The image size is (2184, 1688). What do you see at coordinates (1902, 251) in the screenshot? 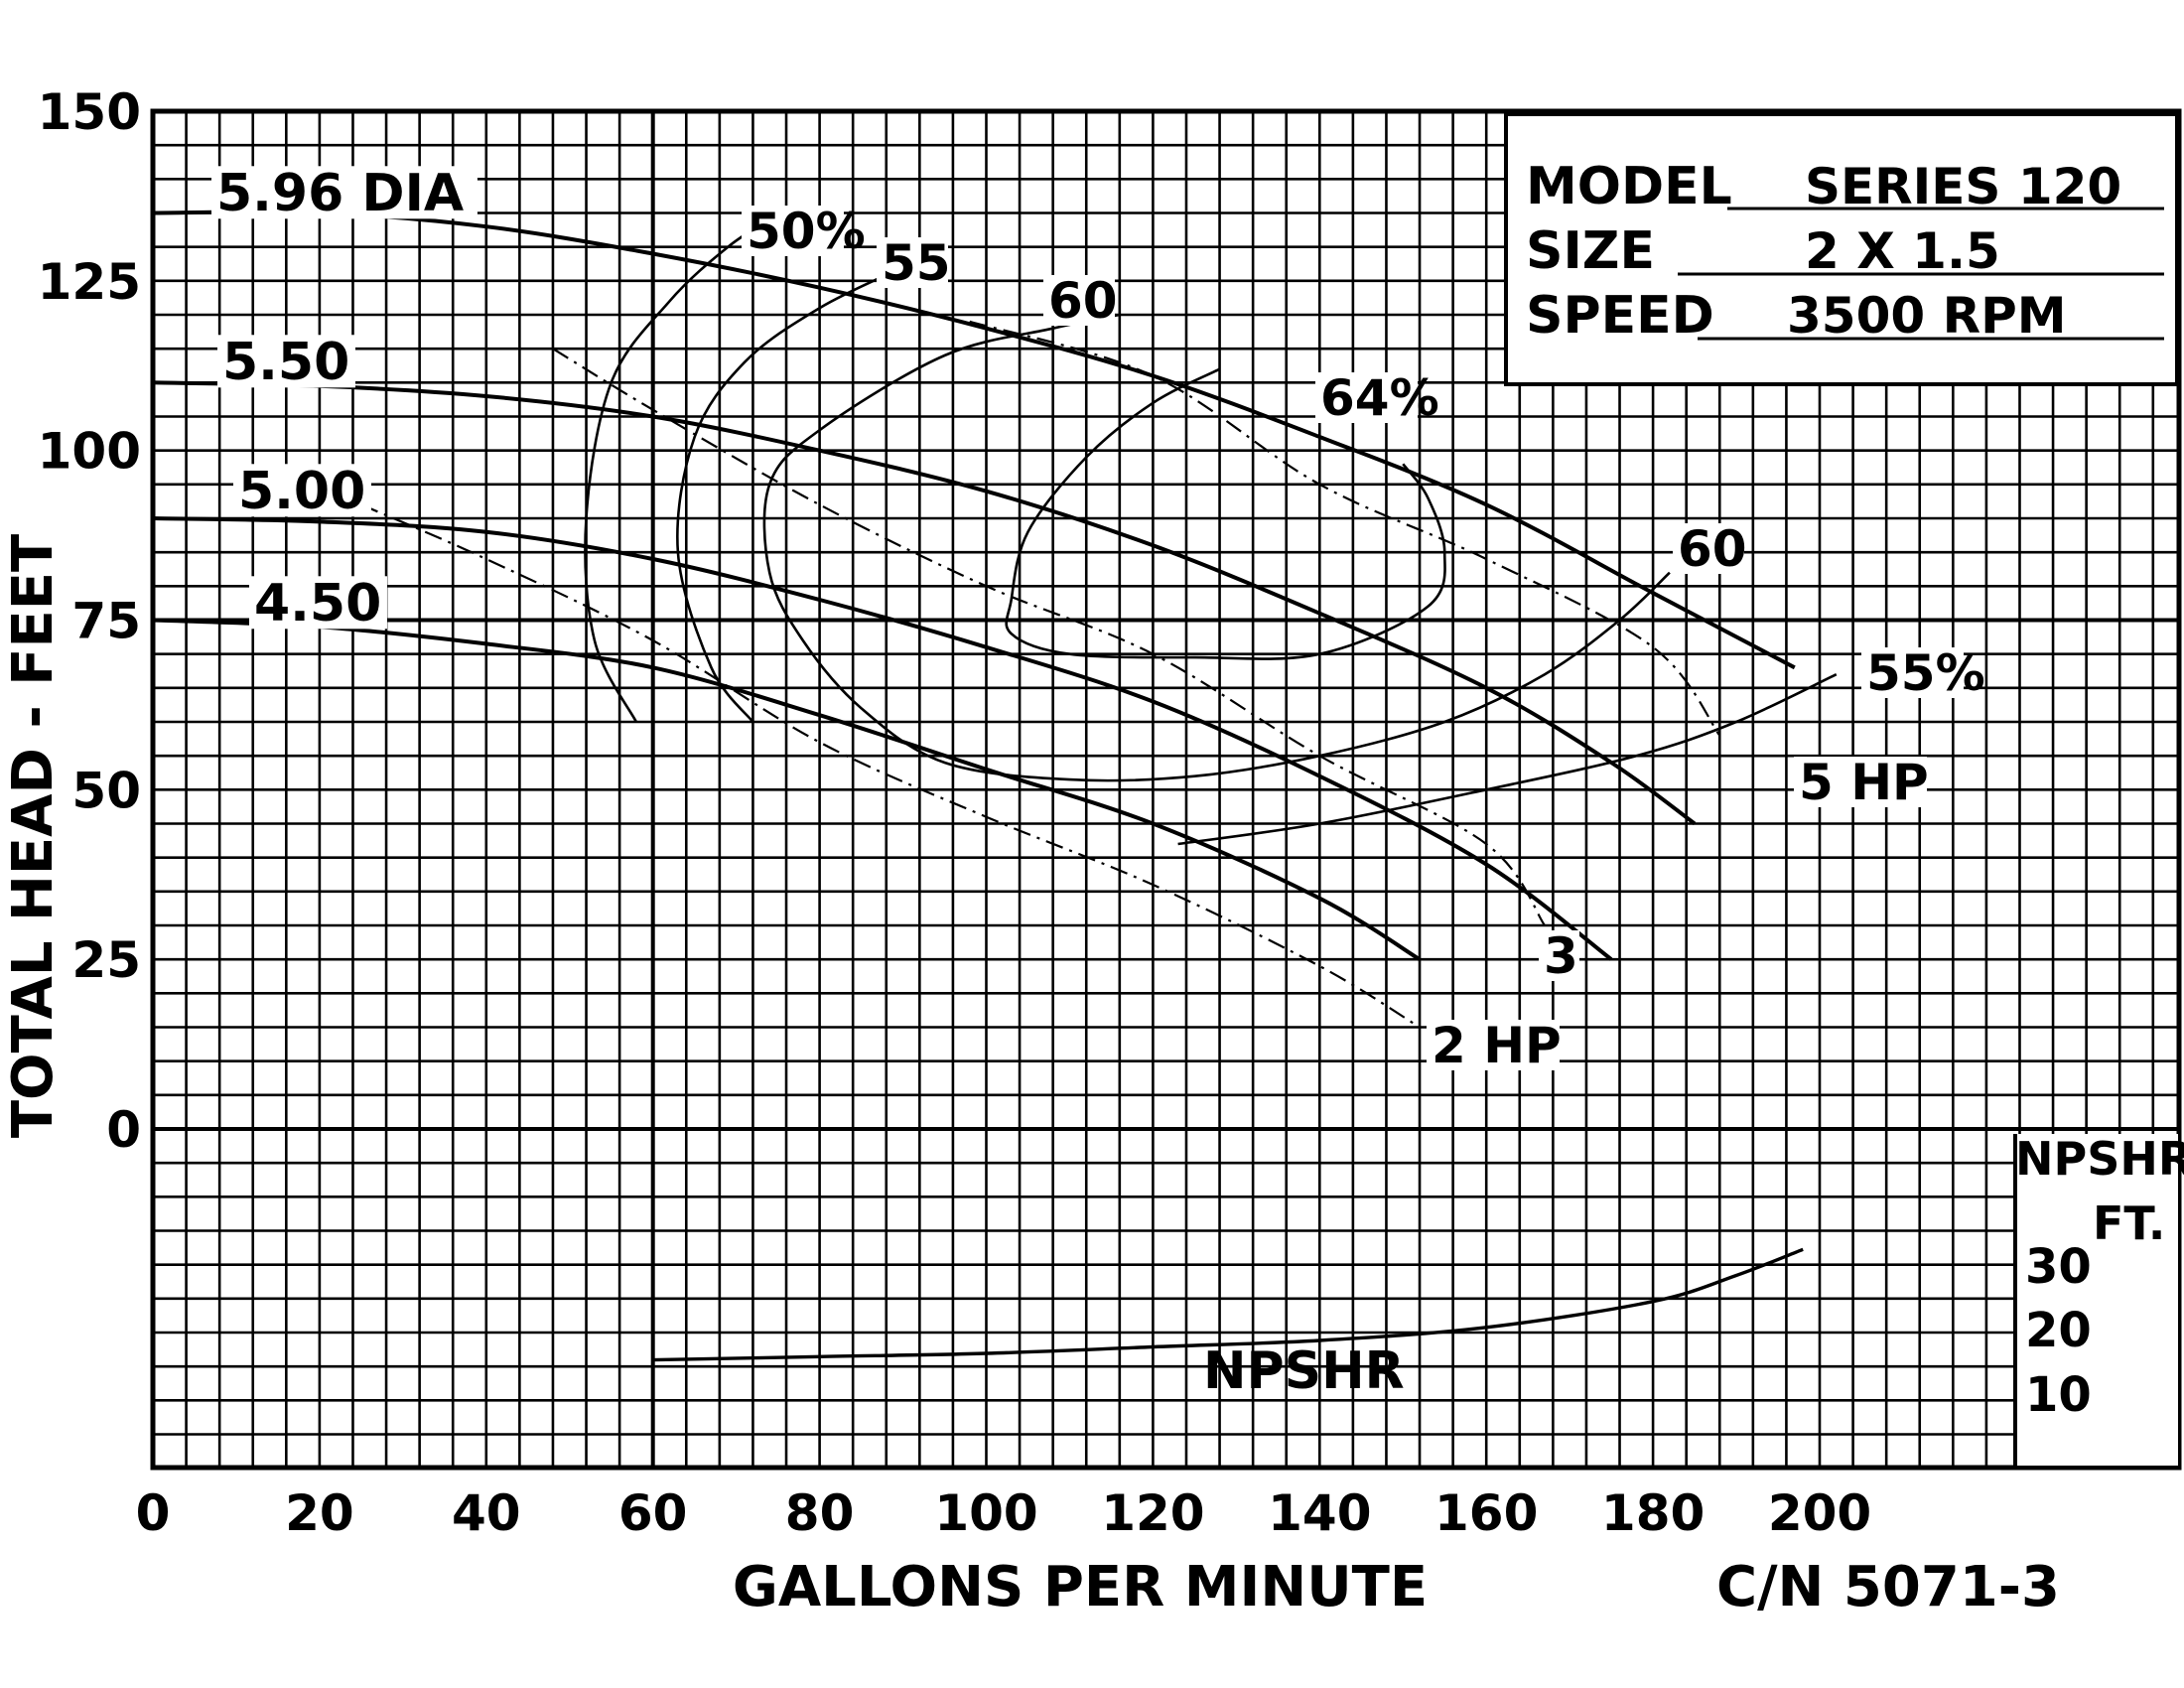
I see `info-size-value: 2 X 1.5` at bounding box center [1902, 251].